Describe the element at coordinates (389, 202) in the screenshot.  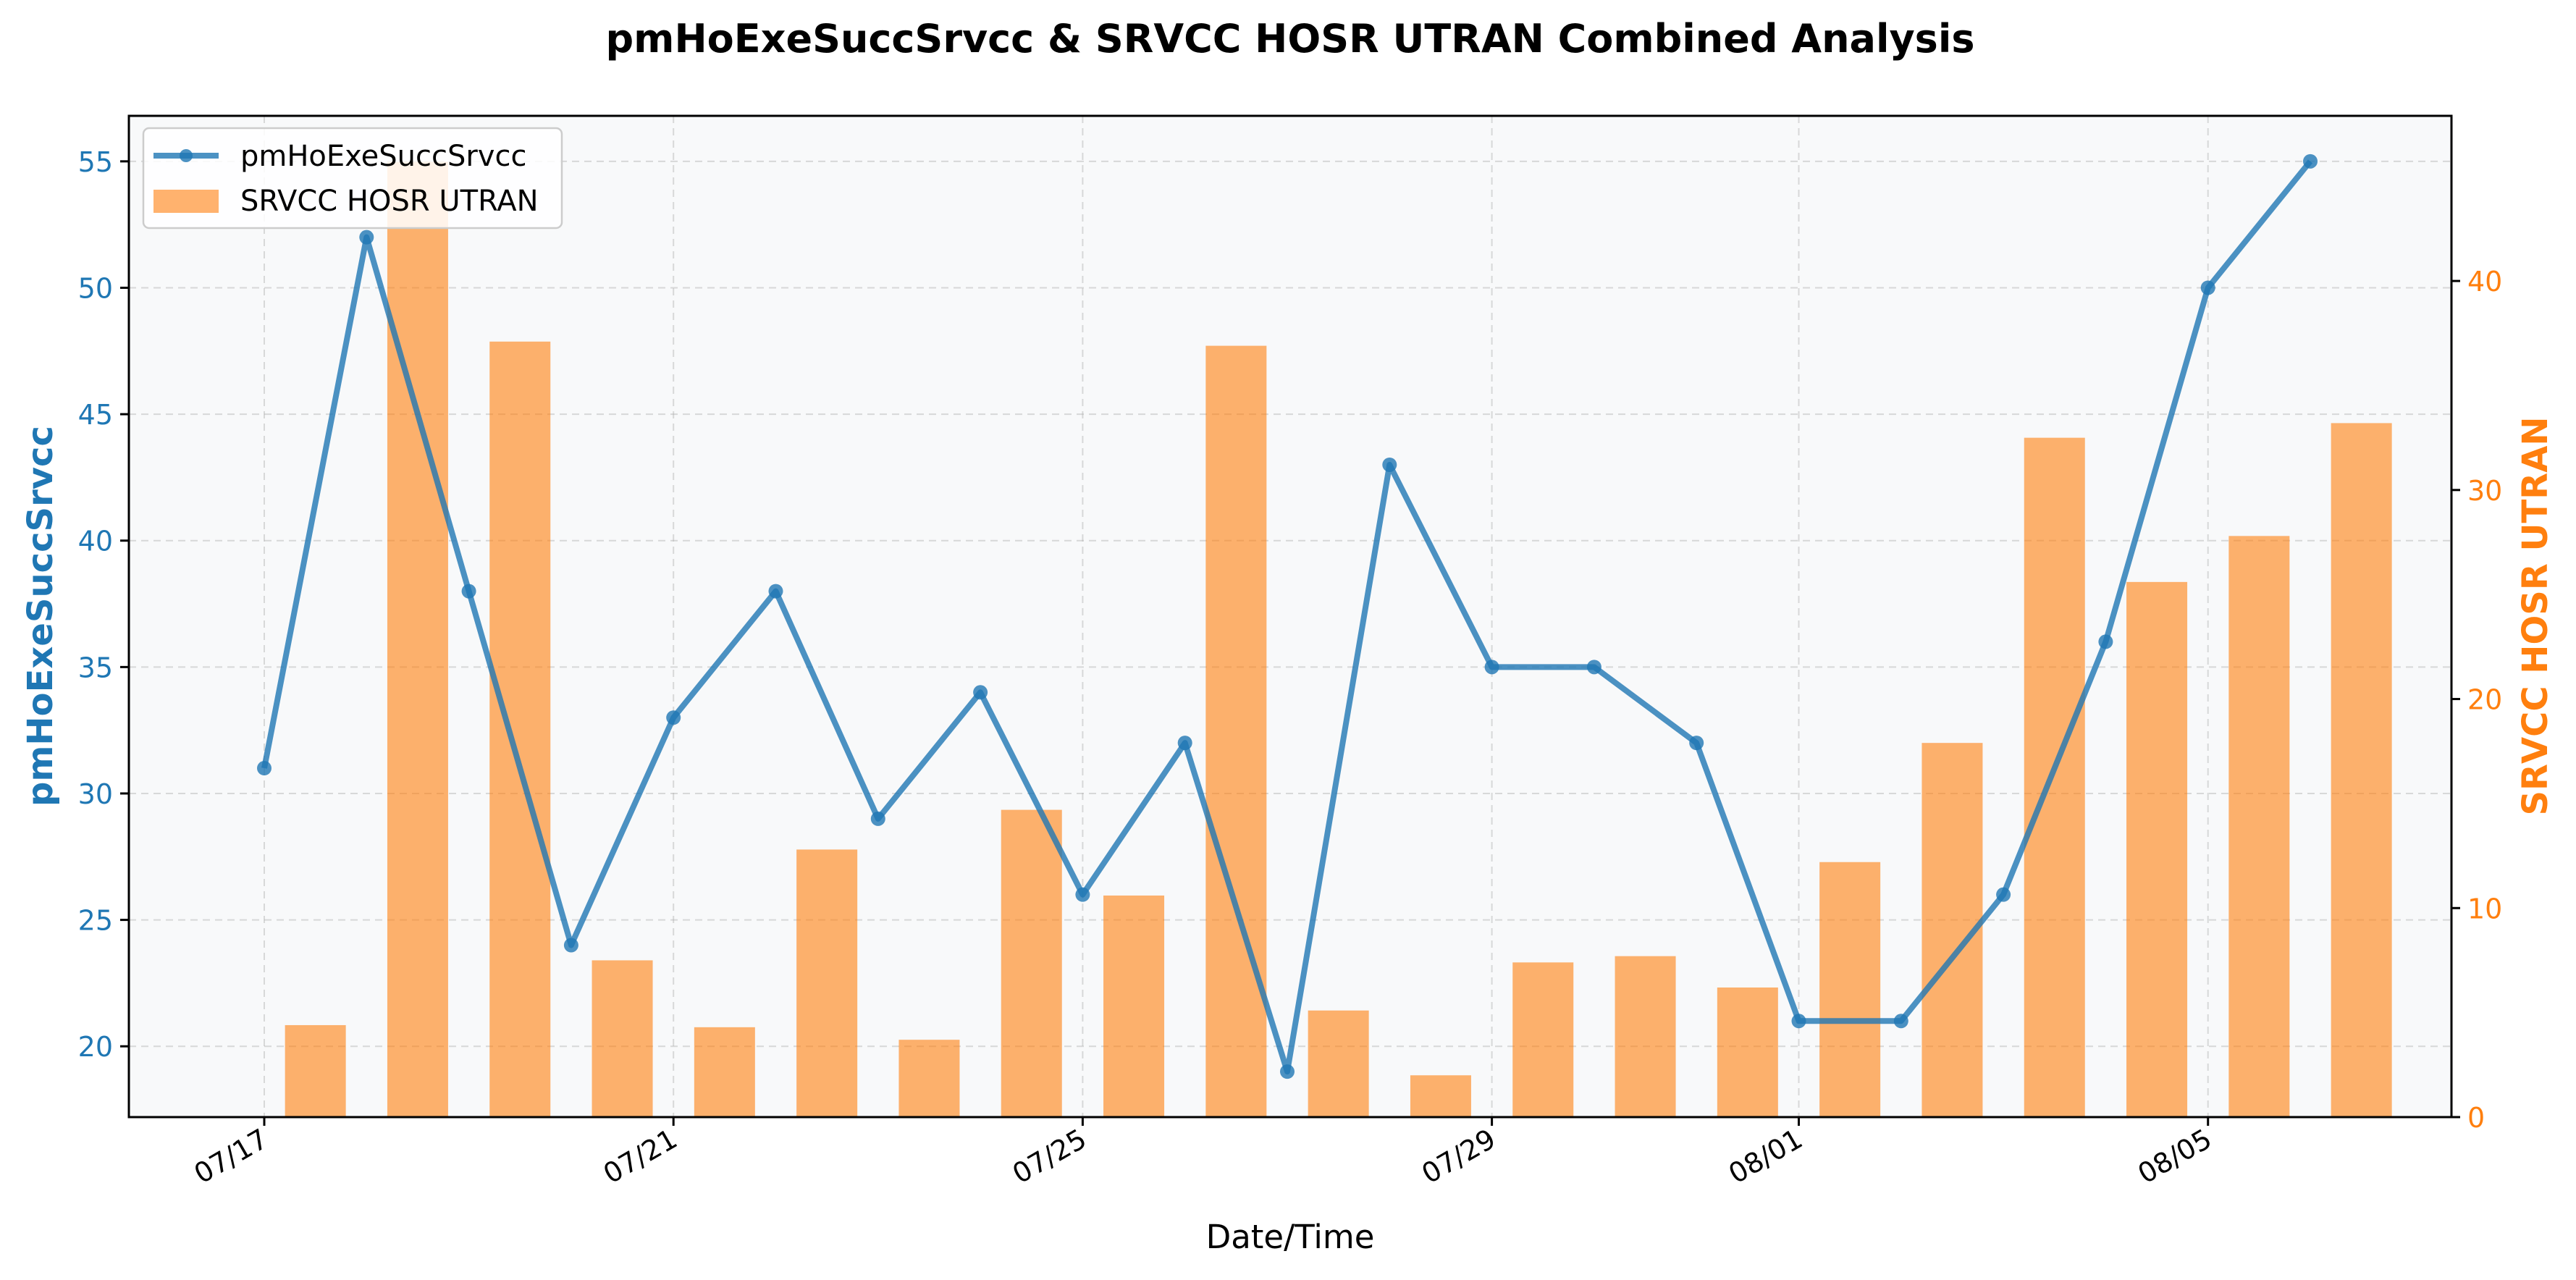
I see `legend-label-bar: SRVCC HOSR UTRAN` at that location.